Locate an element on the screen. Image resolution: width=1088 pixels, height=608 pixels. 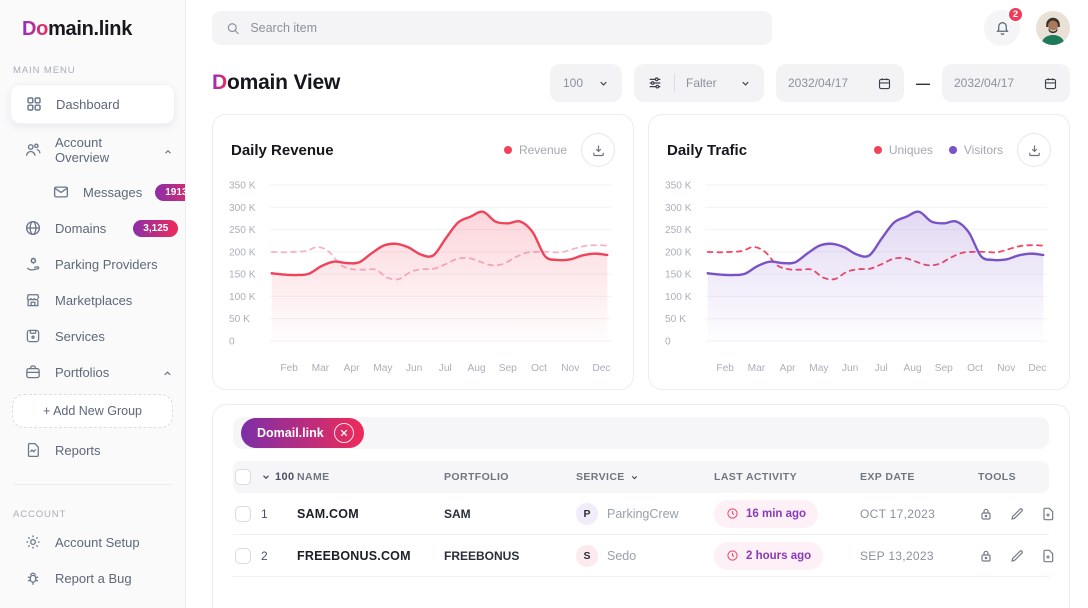
bell-icon is located at coordinates (1002, 28).